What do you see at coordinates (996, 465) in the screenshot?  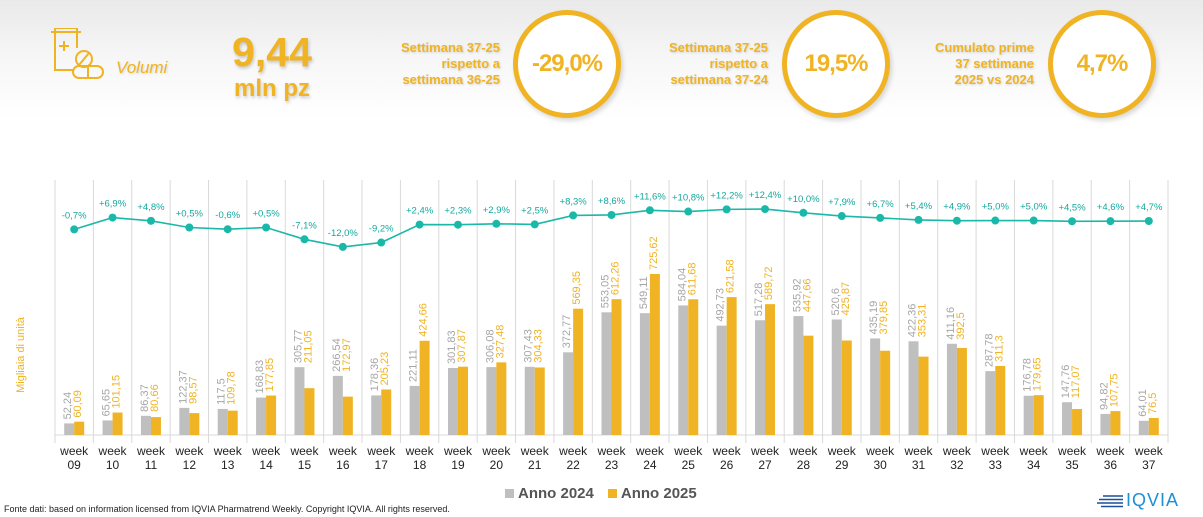 I see `x-tick-label: 33` at bounding box center [996, 465].